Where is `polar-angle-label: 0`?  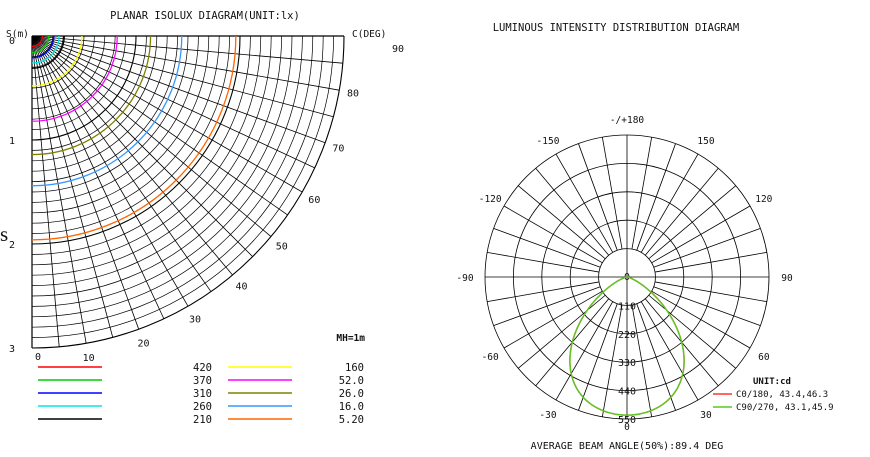 polar-angle-label: 0 is located at coordinates (627, 427).